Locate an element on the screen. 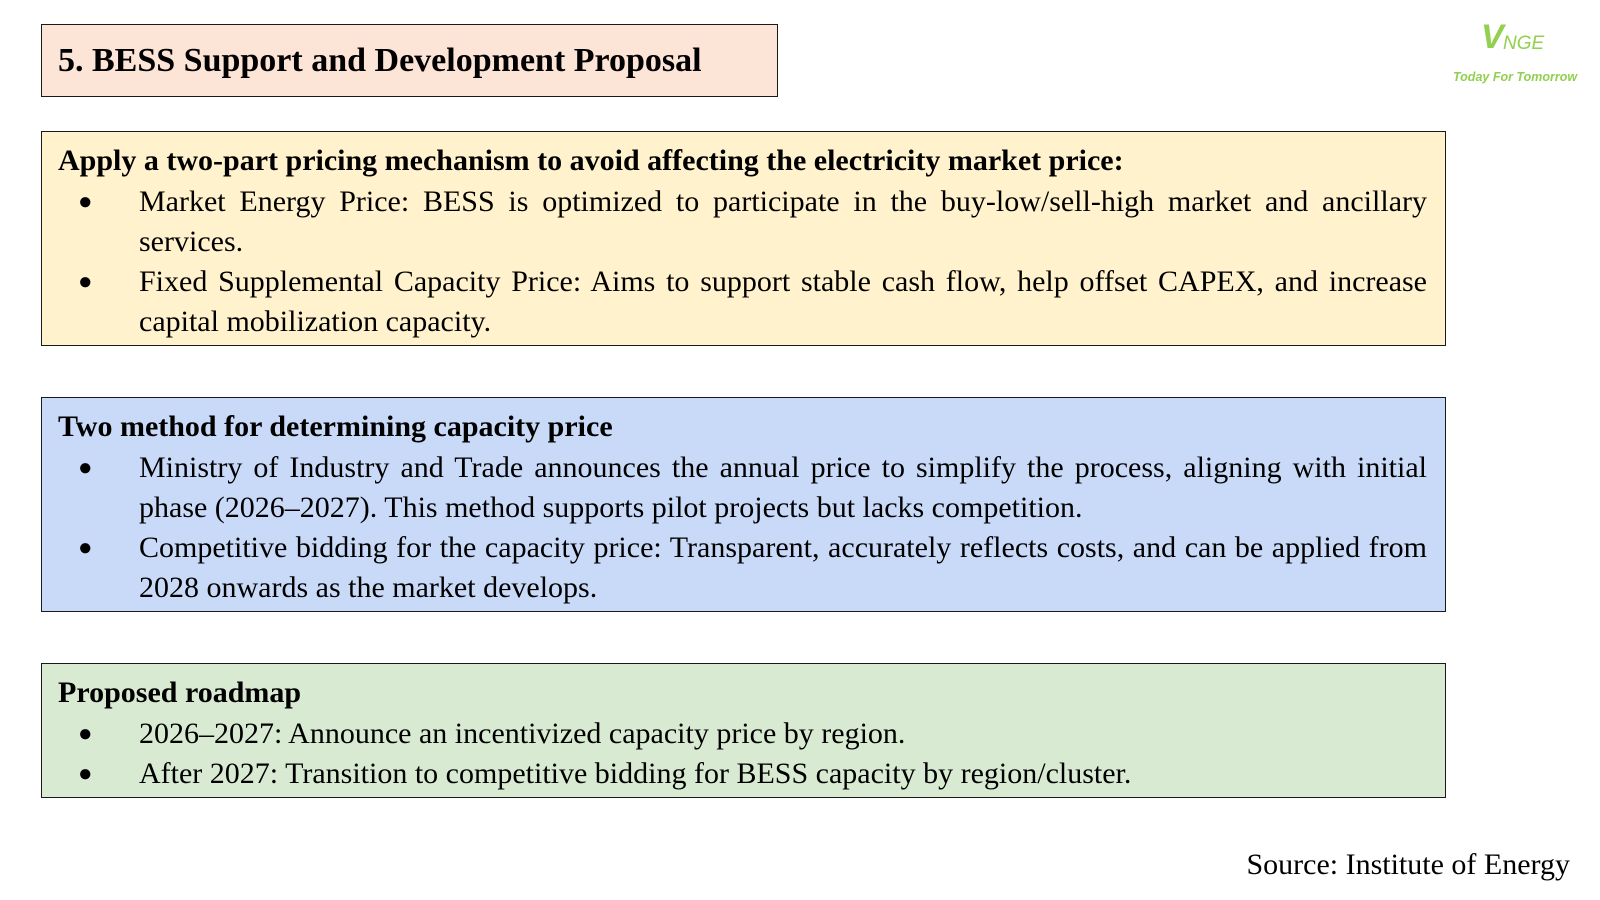 The image size is (1600, 900). panel-heading: Proposed roadmap is located at coordinates (180, 692).